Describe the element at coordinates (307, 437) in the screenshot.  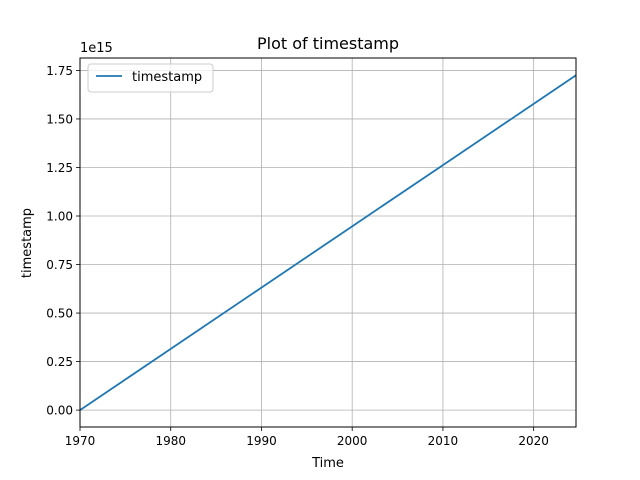
I see `x-axis-ticks: 1970 1980 1990 2000 2010 2020` at that location.